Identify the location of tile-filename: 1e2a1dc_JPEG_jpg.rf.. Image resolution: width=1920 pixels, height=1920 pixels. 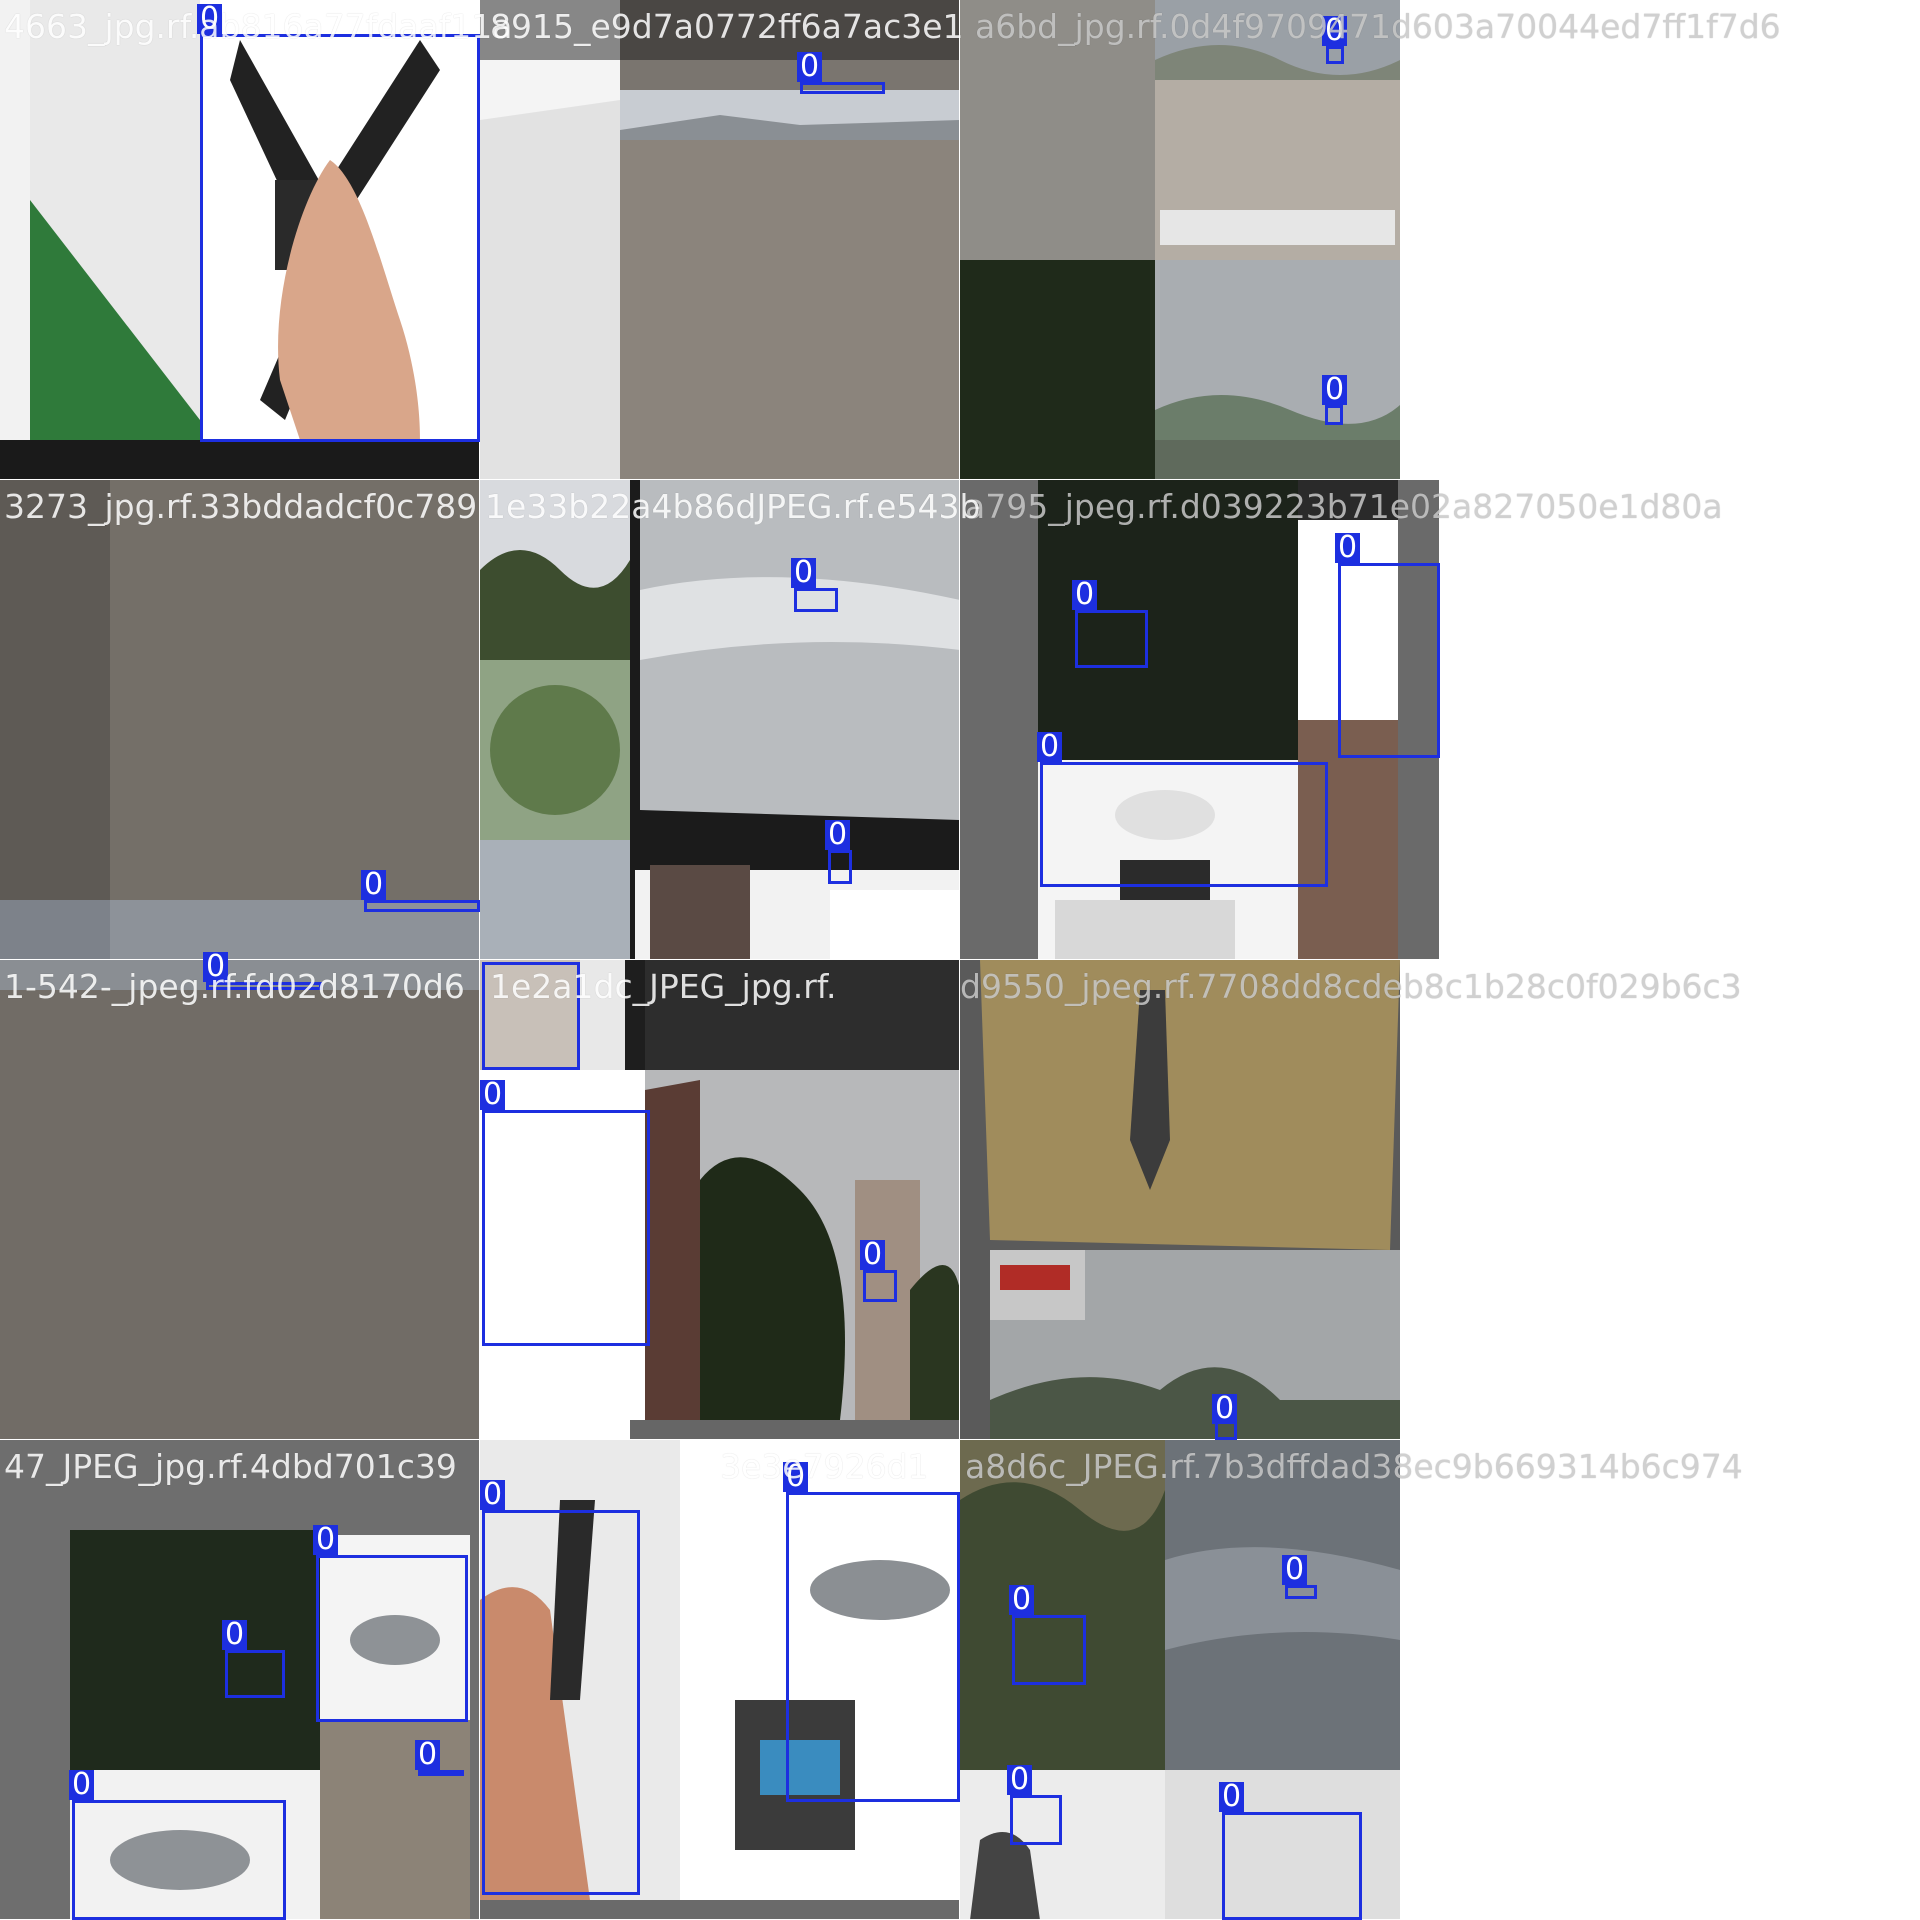
(663, 986).